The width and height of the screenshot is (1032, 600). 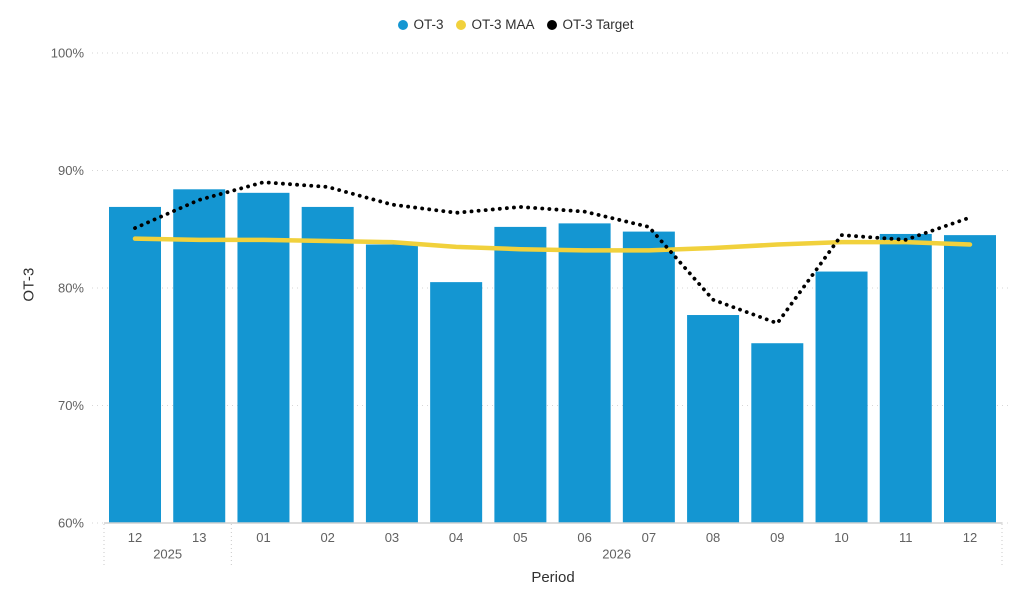 I want to click on x-tick-label: 04, so click(x=456, y=537).